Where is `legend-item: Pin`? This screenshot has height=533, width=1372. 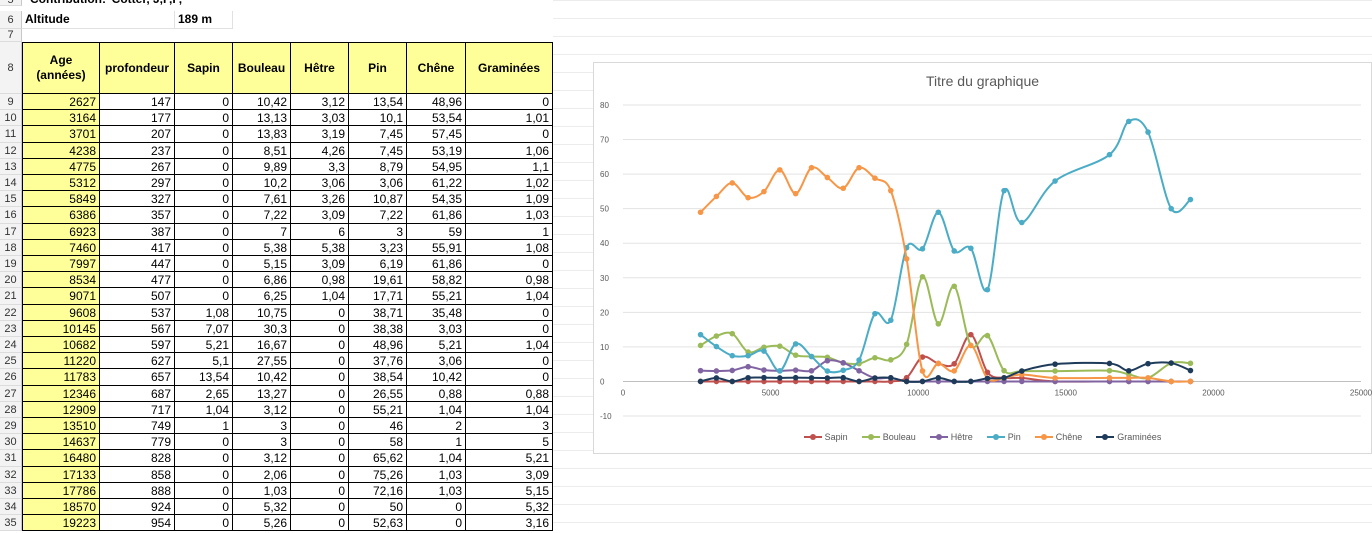 legend-item: Pin is located at coordinates (1003, 437).